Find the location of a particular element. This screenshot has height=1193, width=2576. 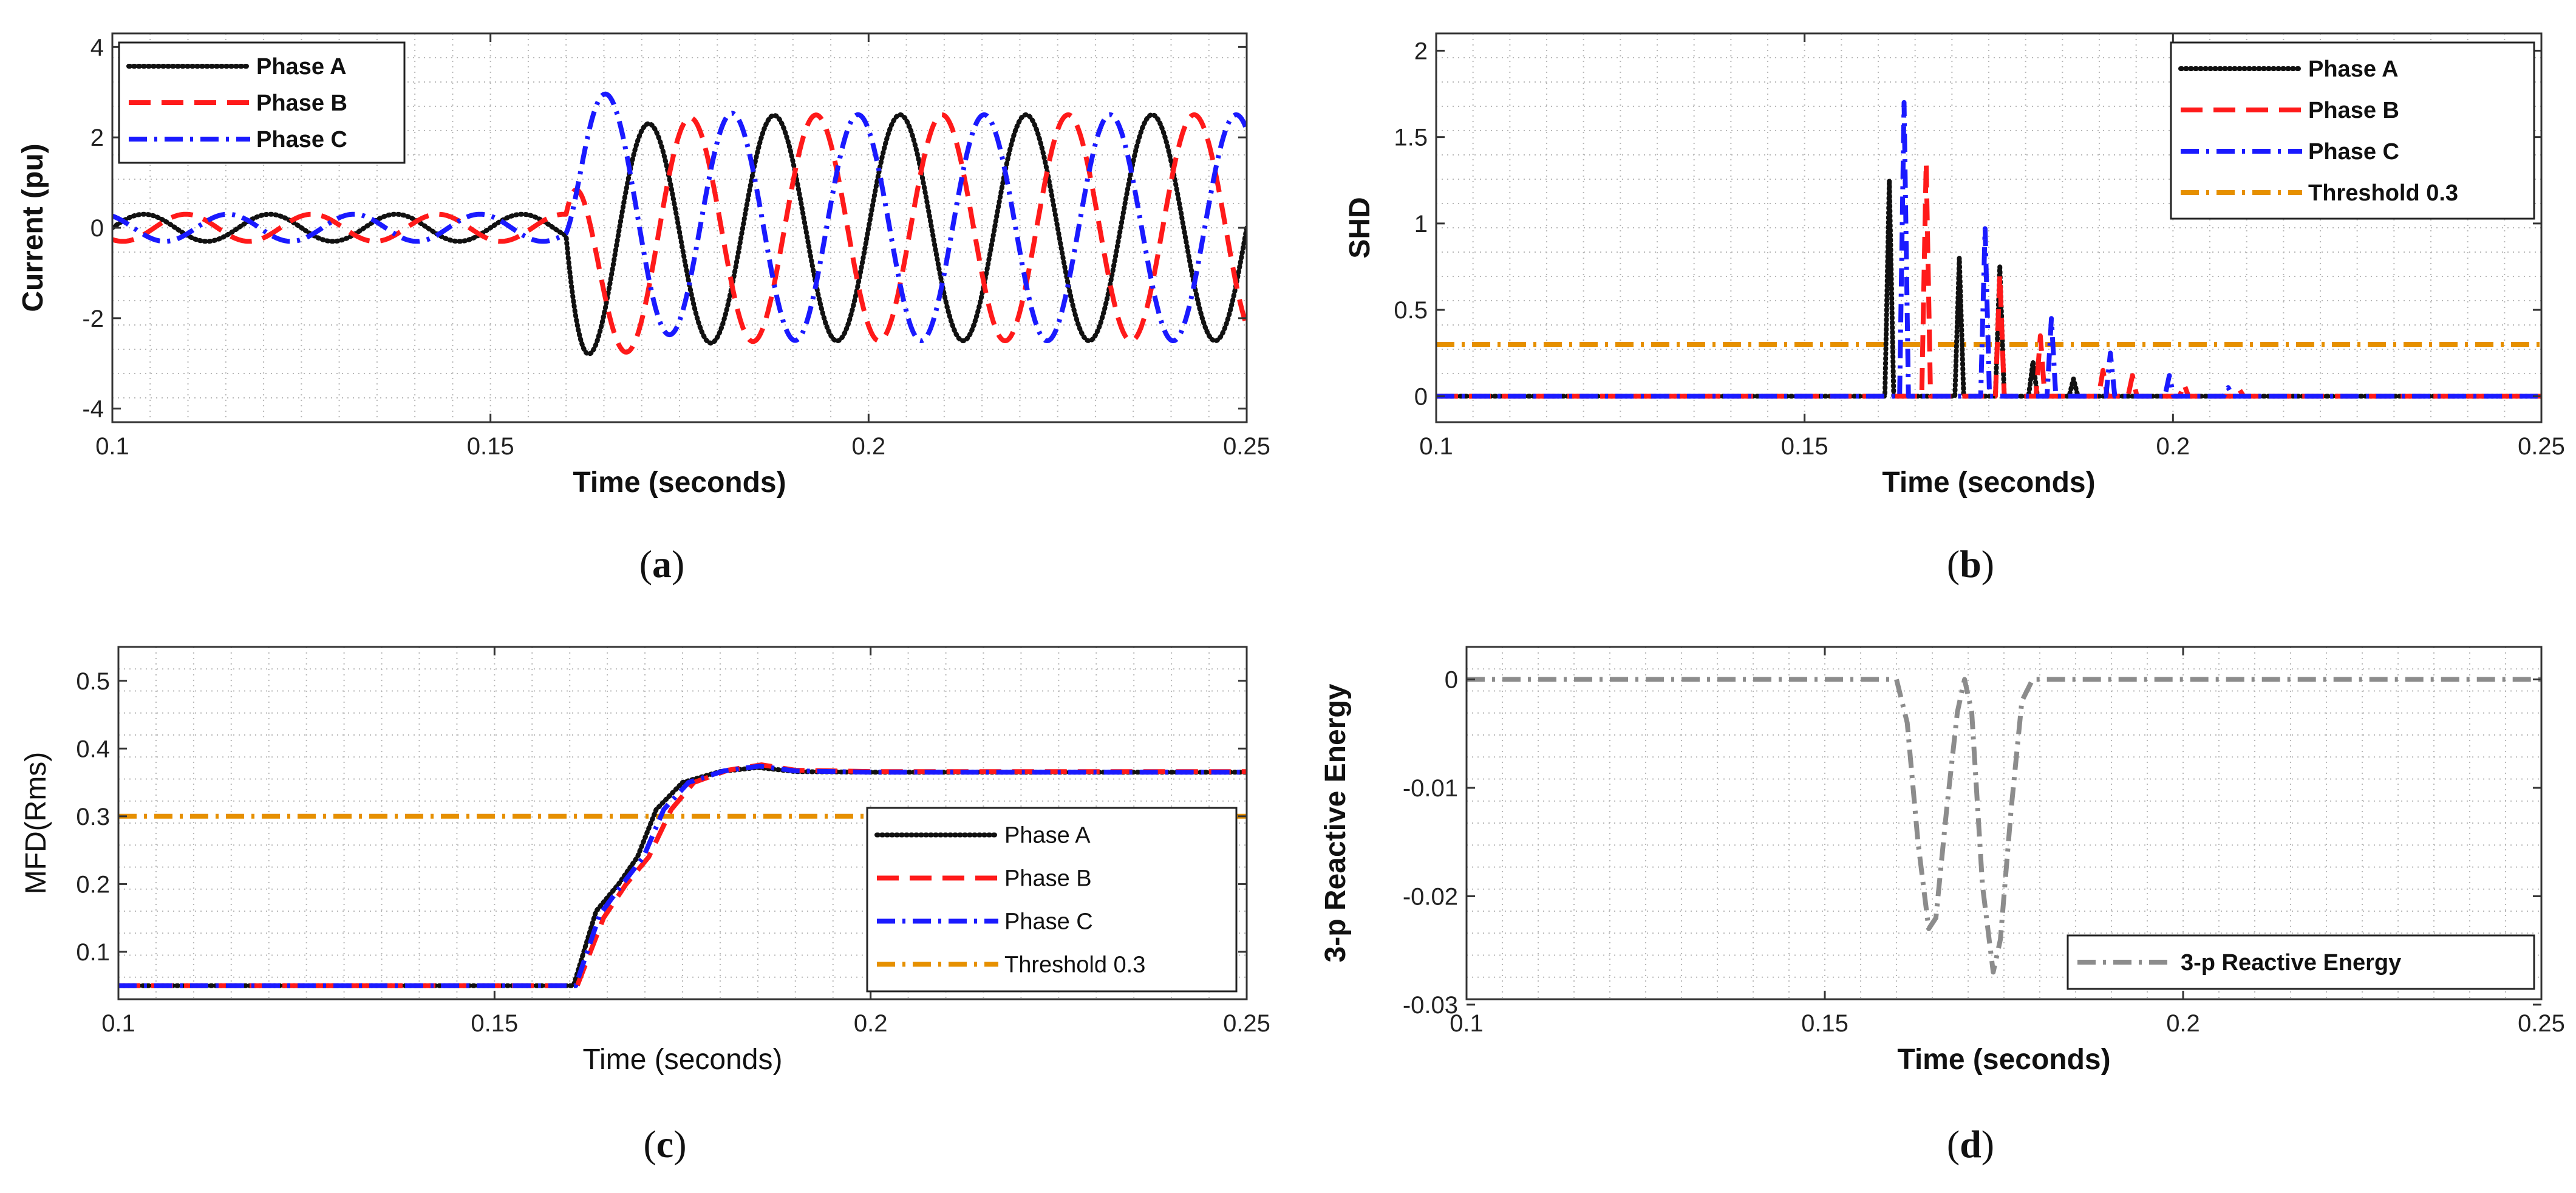

y-axis-label: MFD(Rms) is located at coordinates (36, 823).